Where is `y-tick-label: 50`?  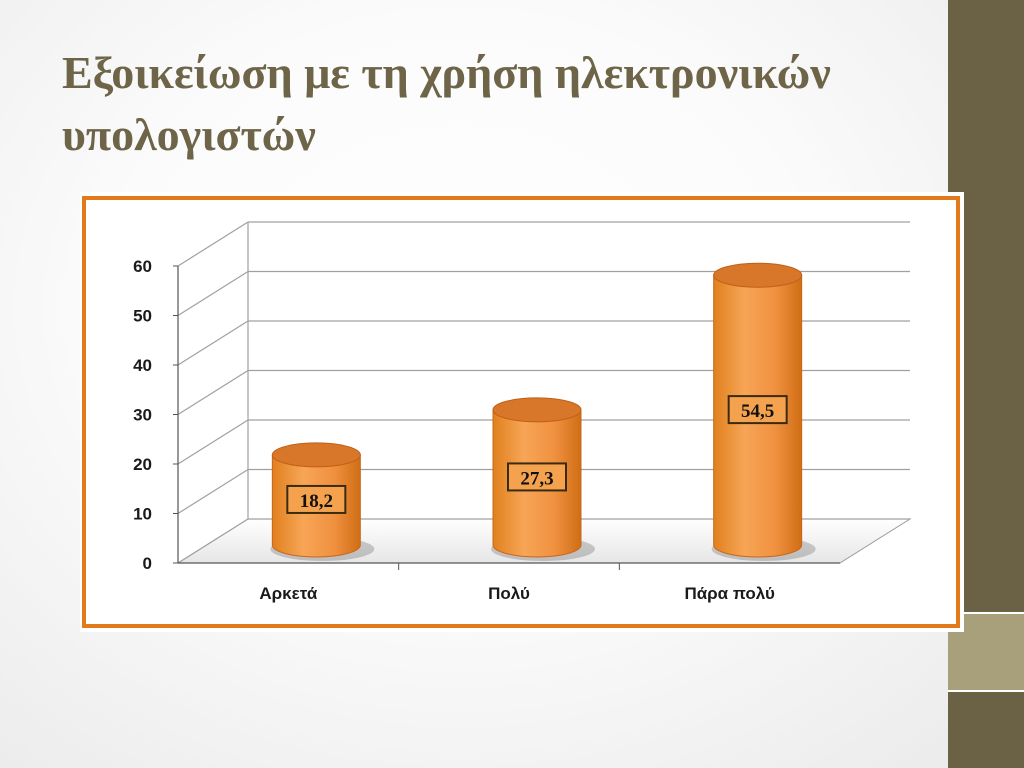
y-tick-label: 50 is located at coordinates (142, 316).